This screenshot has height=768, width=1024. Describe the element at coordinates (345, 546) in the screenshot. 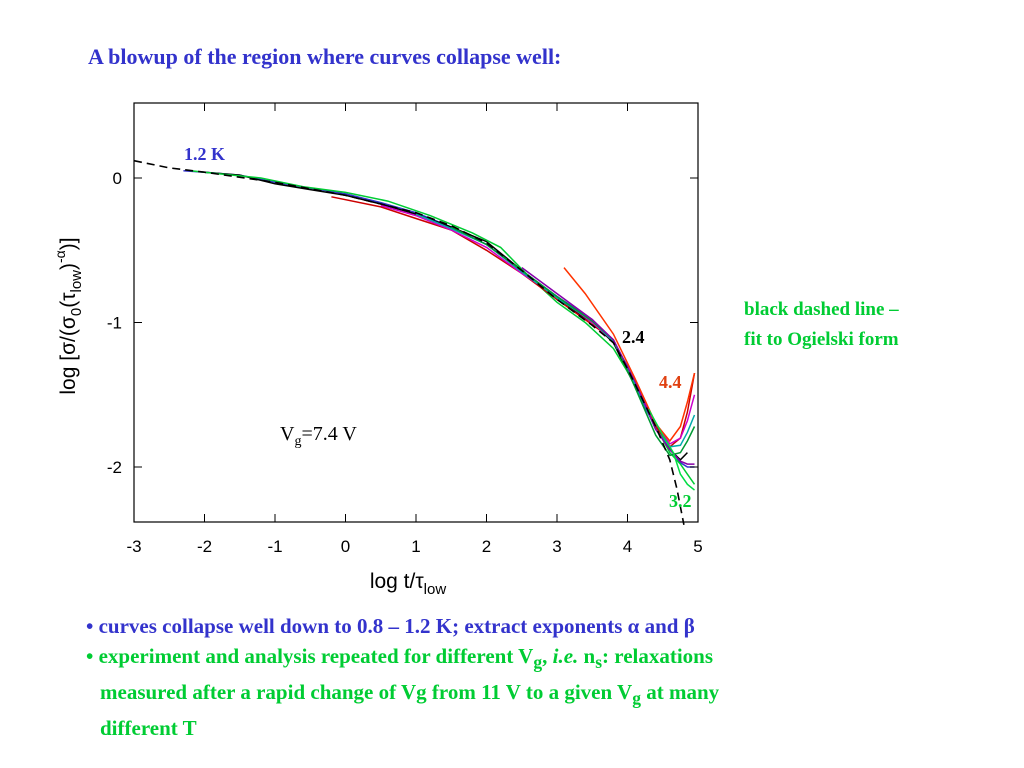

I see `x-tick-label: 0` at that location.